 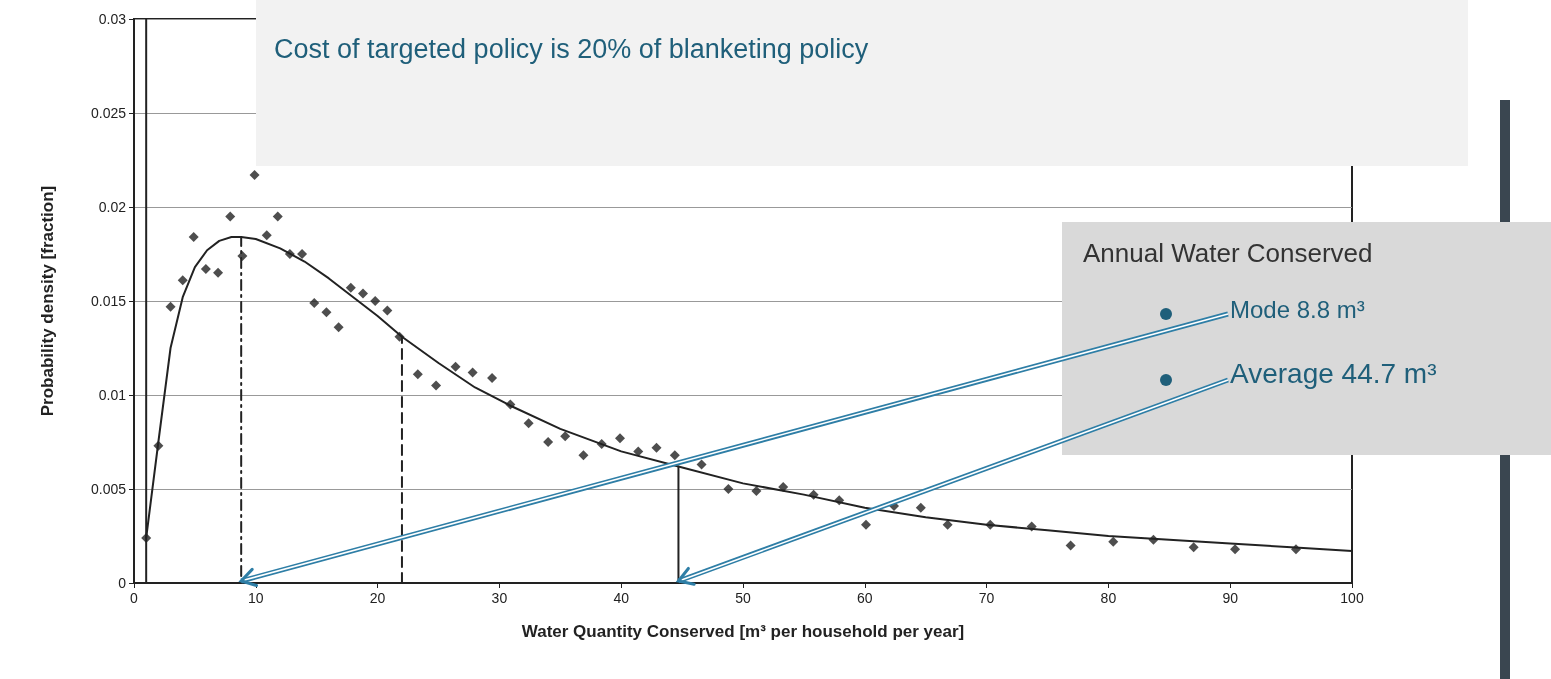 What do you see at coordinates (112, 19) in the screenshot?
I see `y-tick-label: 0.03` at bounding box center [112, 19].